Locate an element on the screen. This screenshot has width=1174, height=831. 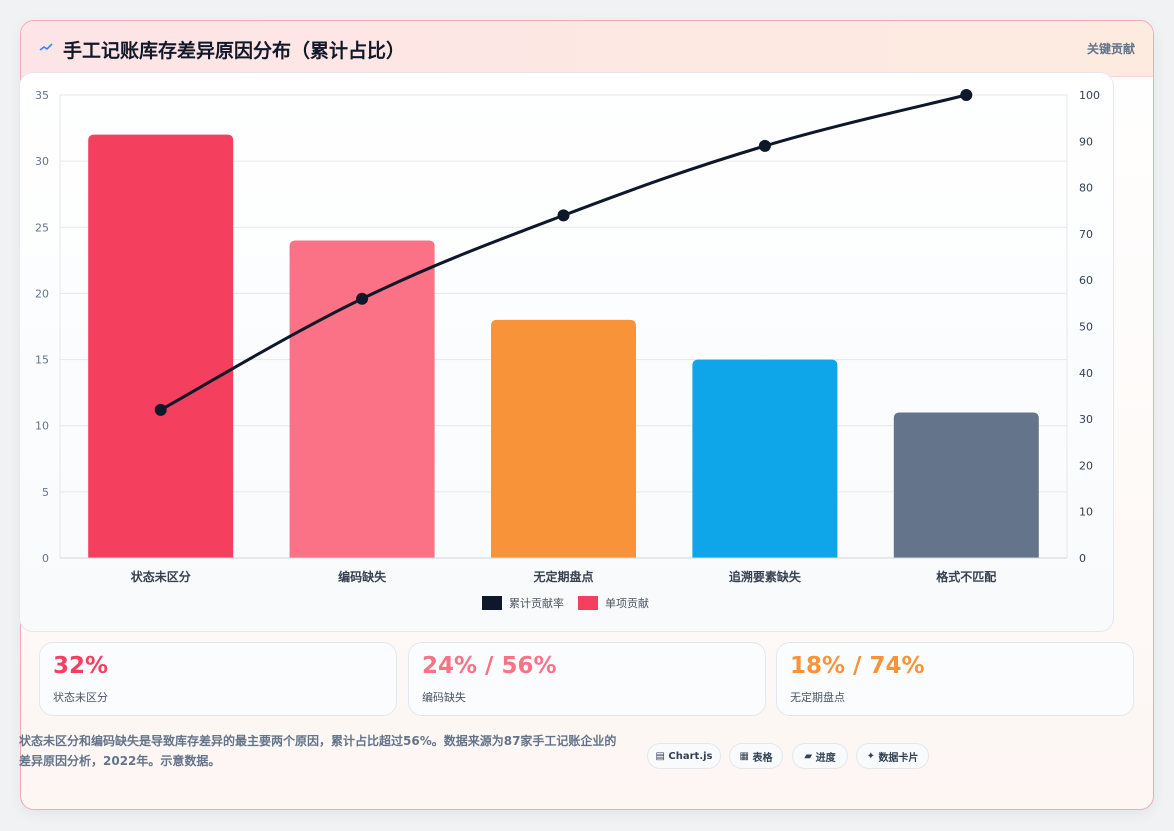
chip-progress: ▰ 进度 is located at coordinates (820, 756).